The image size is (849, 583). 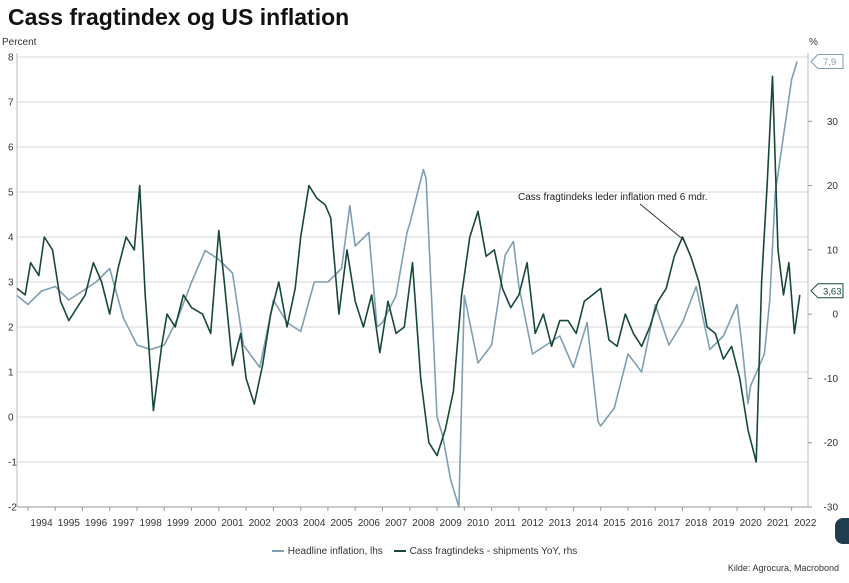 What do you see at coordinates (11, 103) in the screenshot?
I see `left-tick-label: 7` at bounding box center [11, 103].